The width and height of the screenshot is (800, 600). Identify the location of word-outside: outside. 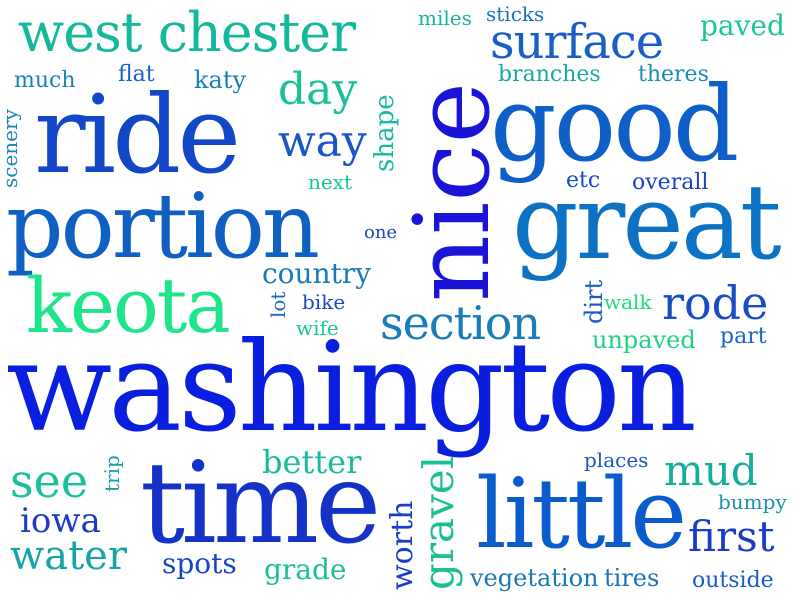
(733, 580).